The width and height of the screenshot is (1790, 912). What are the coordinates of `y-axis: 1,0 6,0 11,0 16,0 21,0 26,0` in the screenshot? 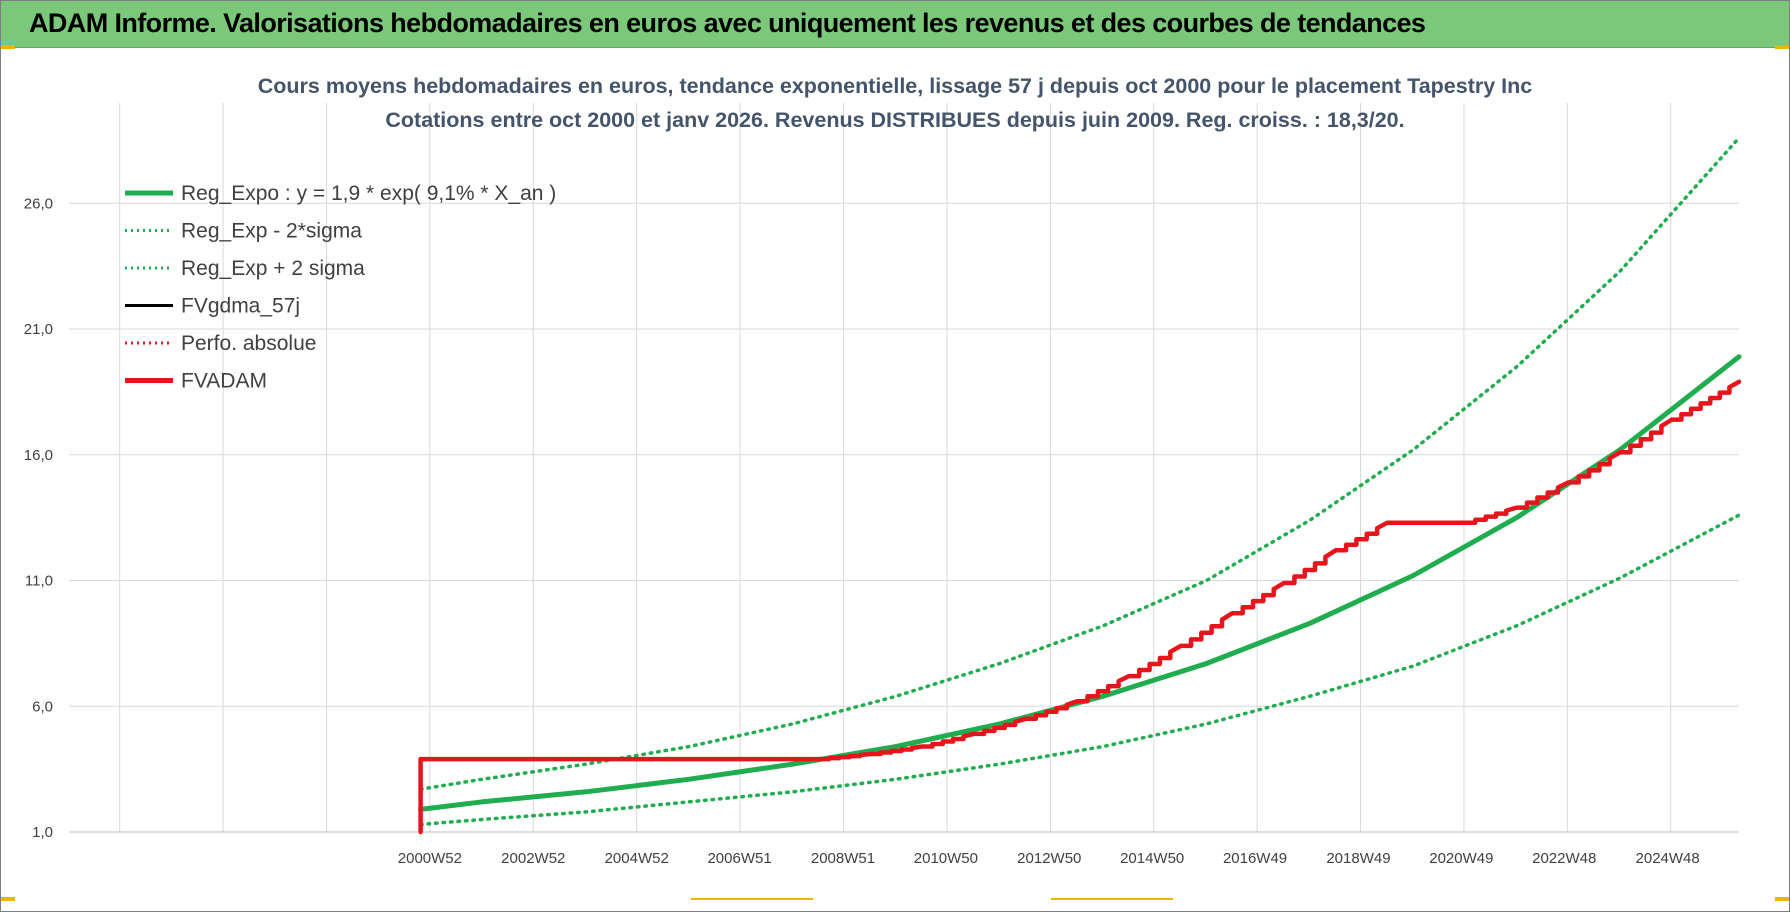 It's located at (38, 518).